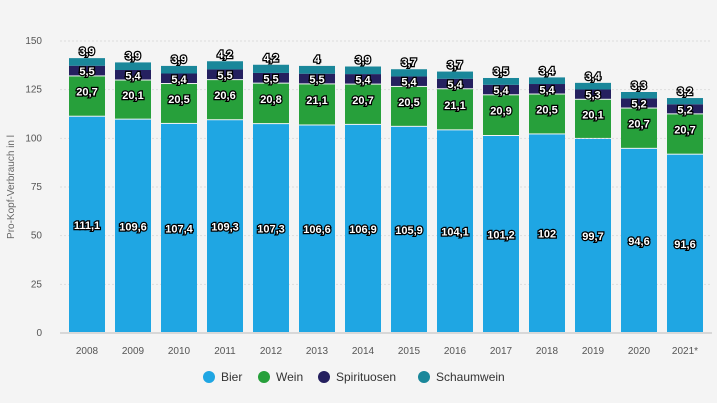  Describe the element at coordinates (366, 377) in the screenshot. I see `legend-label: Spirituosen` at that location.